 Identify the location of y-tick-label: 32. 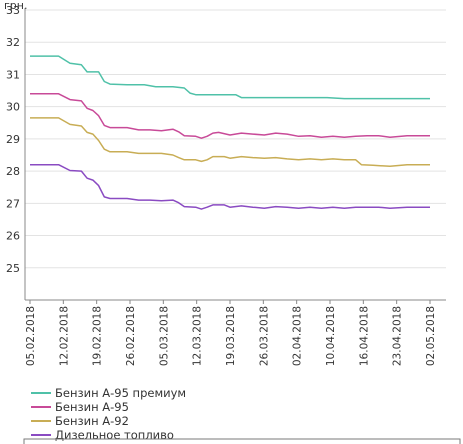
(13, 42).